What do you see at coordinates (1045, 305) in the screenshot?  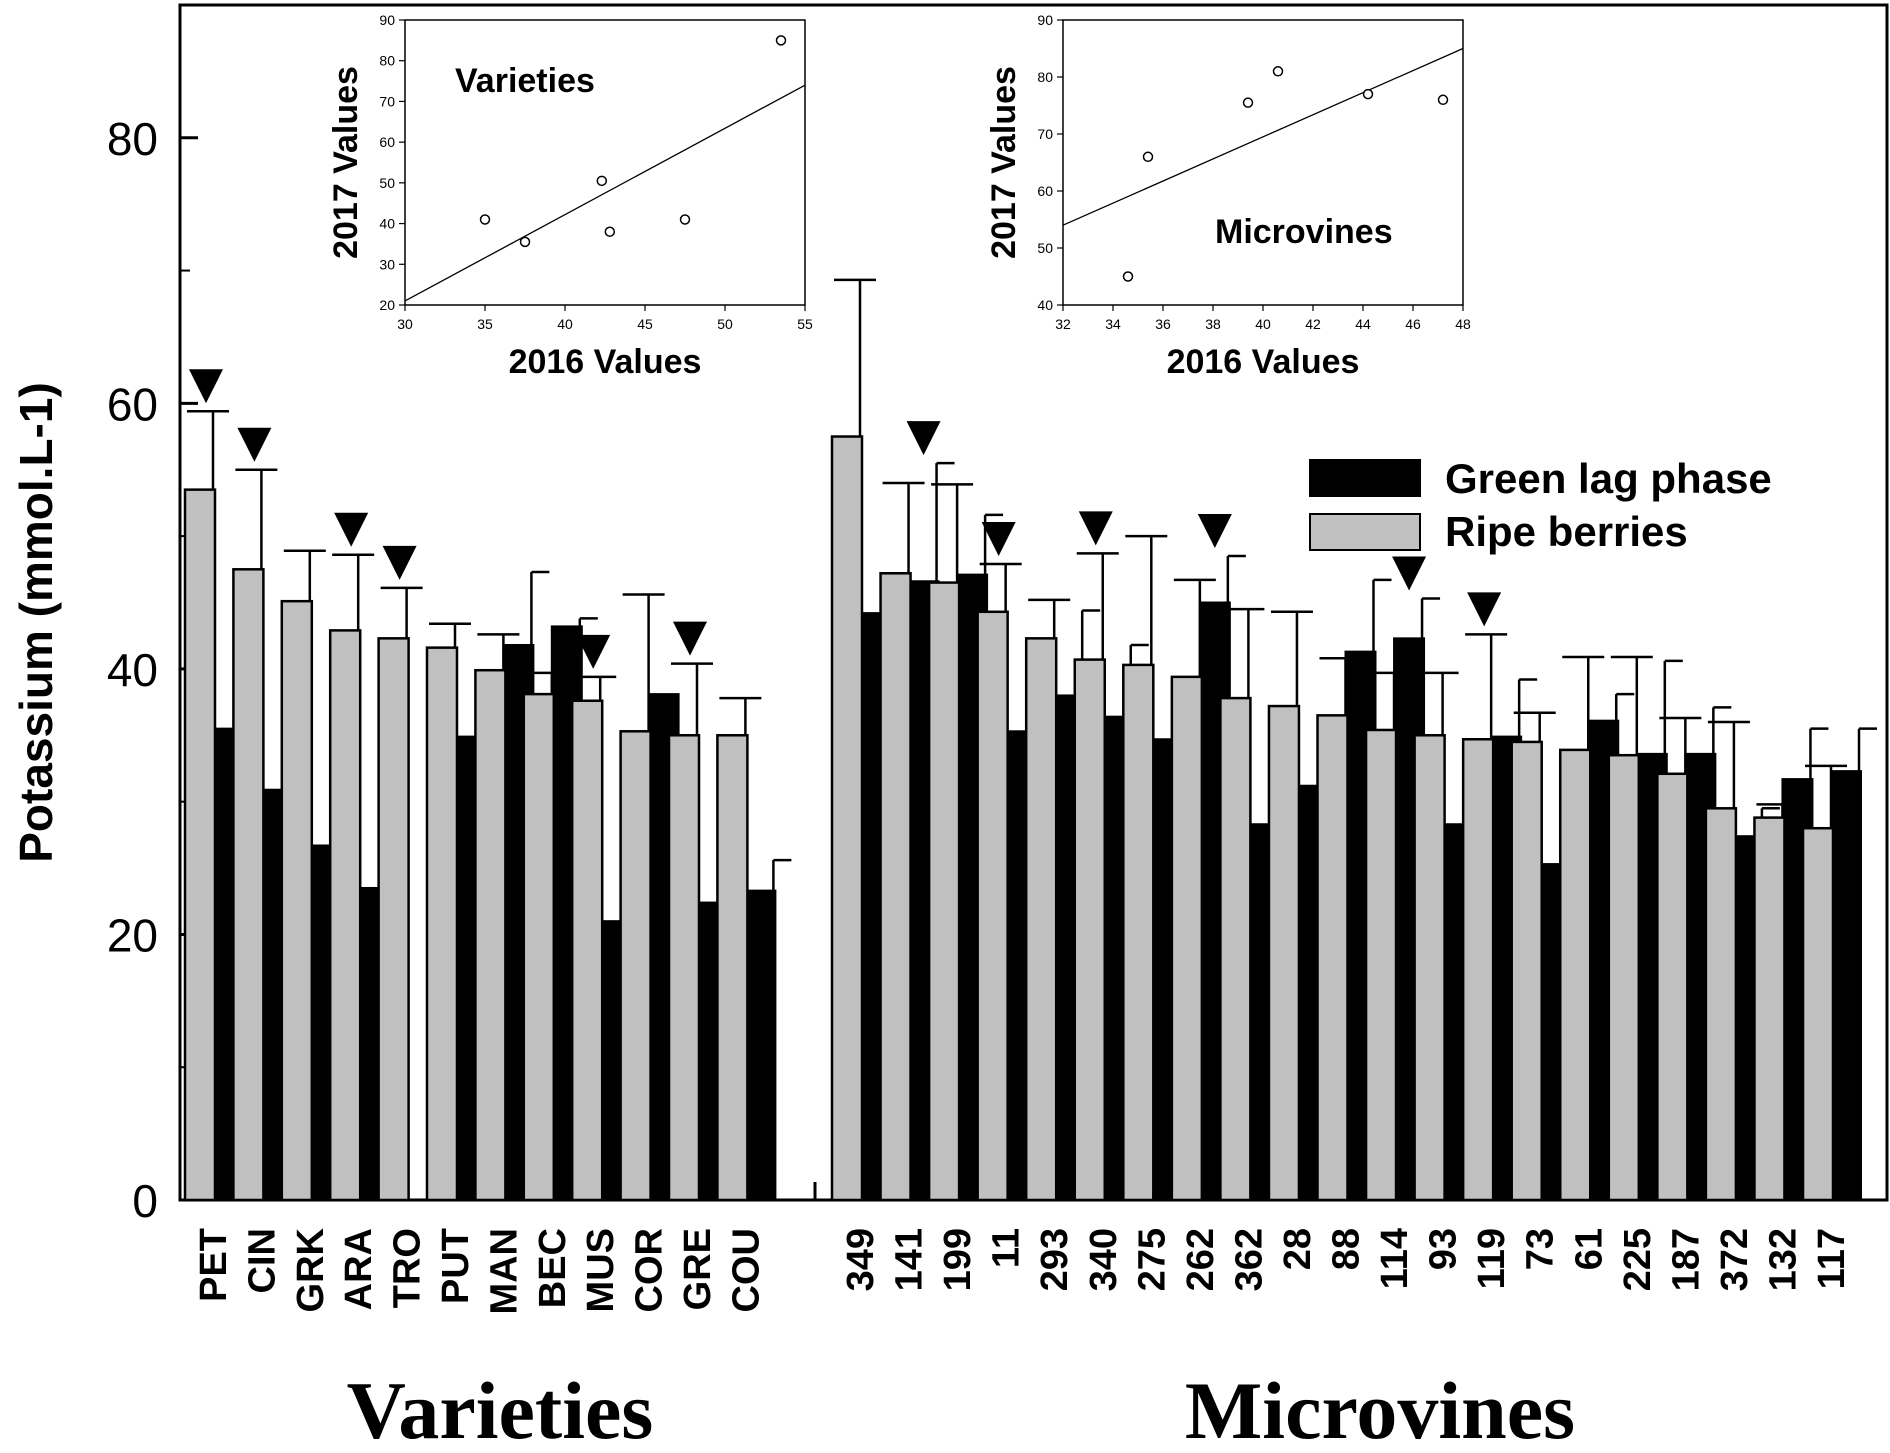 I see `inset-y-tick-label: 40` at bounding box center [1045, 305].